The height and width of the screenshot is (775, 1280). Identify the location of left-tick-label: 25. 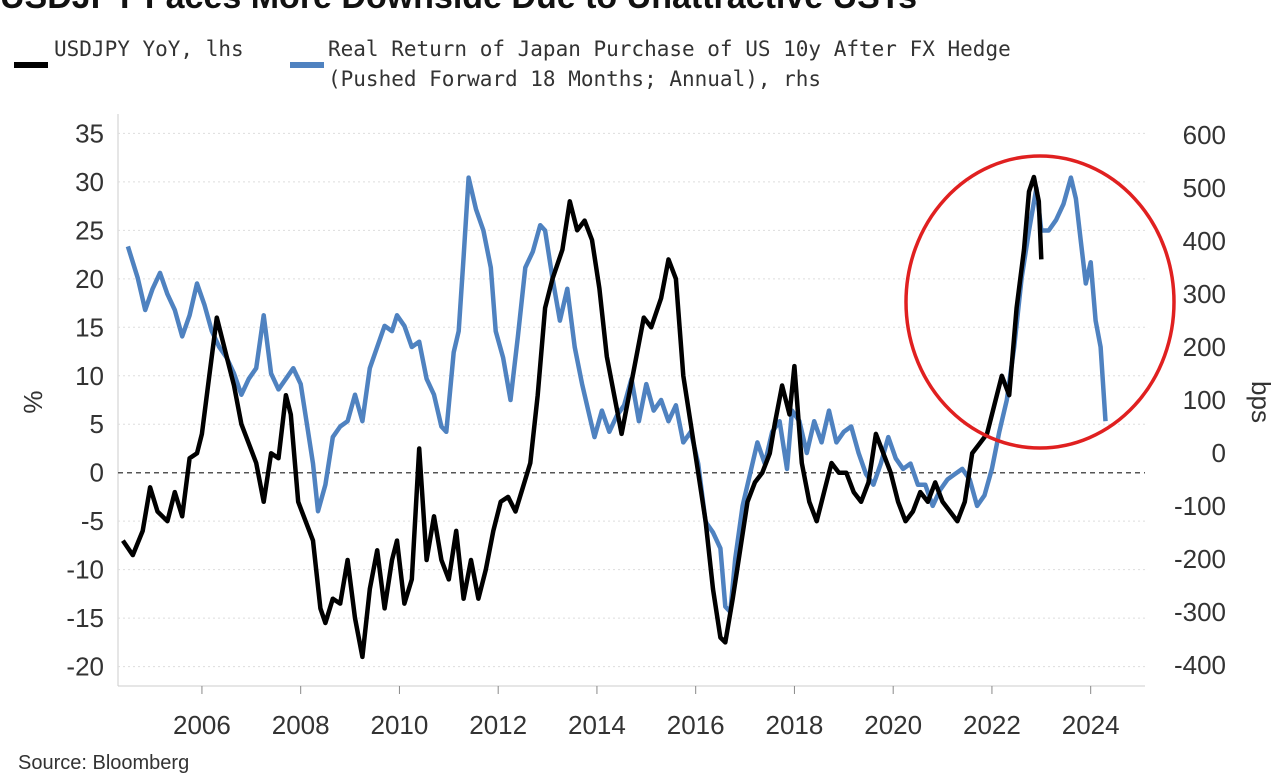
(89, 230).